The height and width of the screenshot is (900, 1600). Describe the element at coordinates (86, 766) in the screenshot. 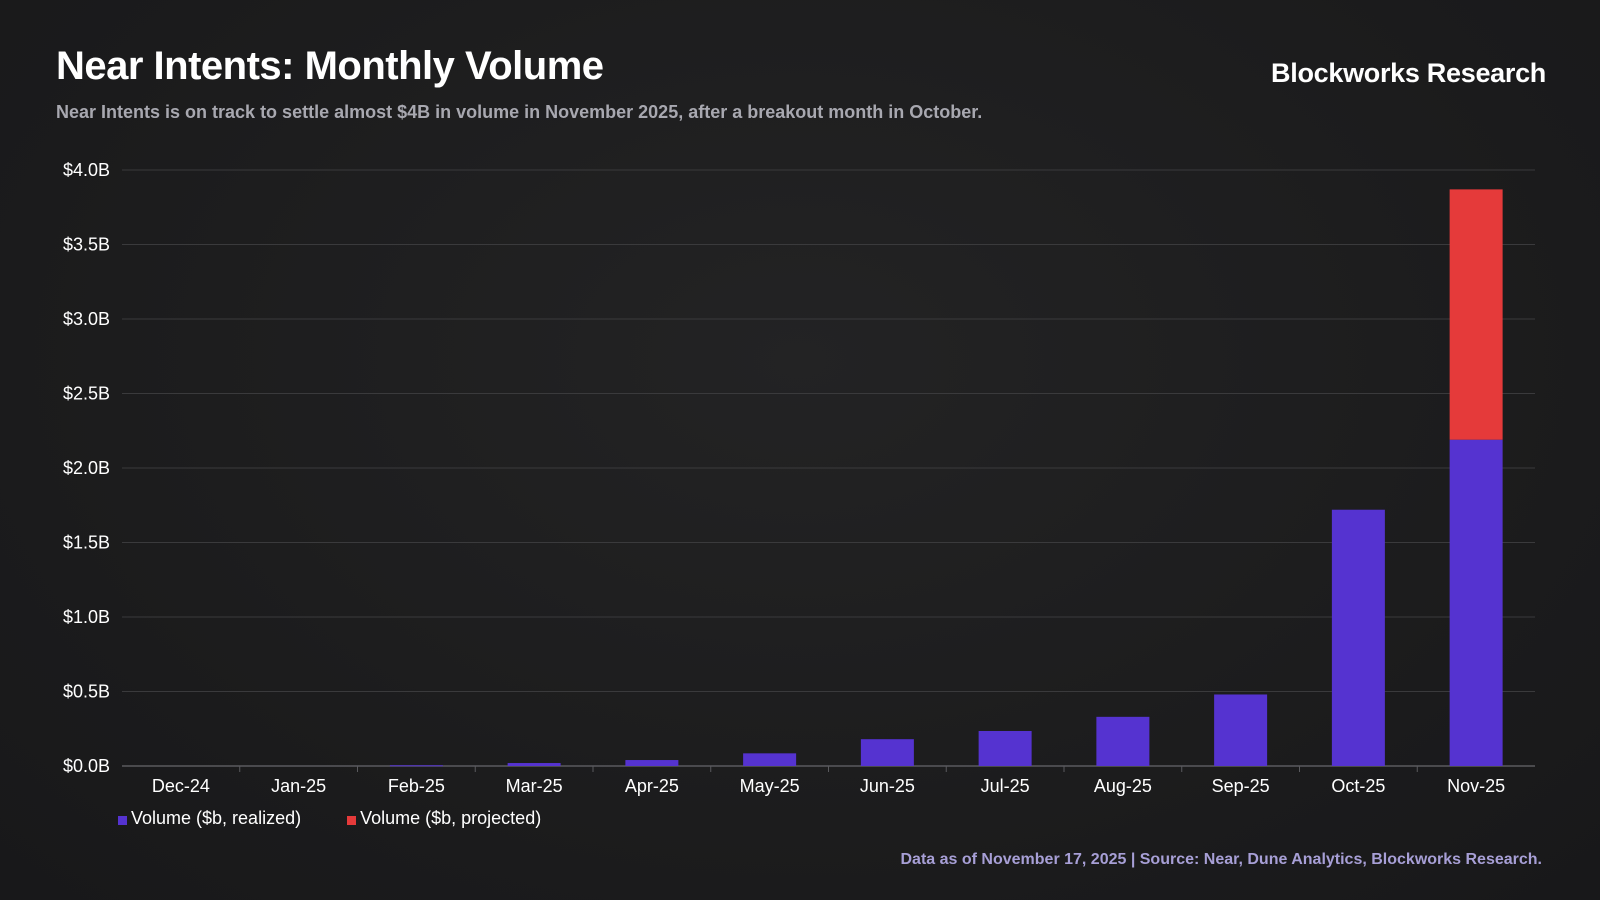

I see `y-tick-label: $0.0B` at that location.